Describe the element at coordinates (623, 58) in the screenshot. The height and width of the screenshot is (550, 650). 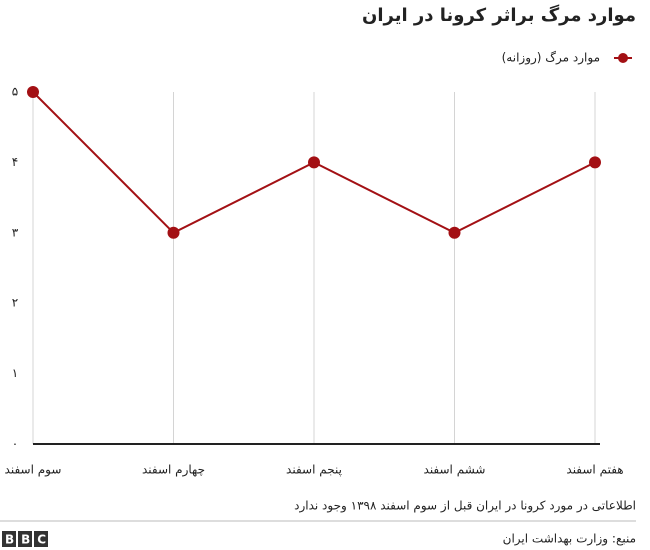
I see `legend-marker` at that location.